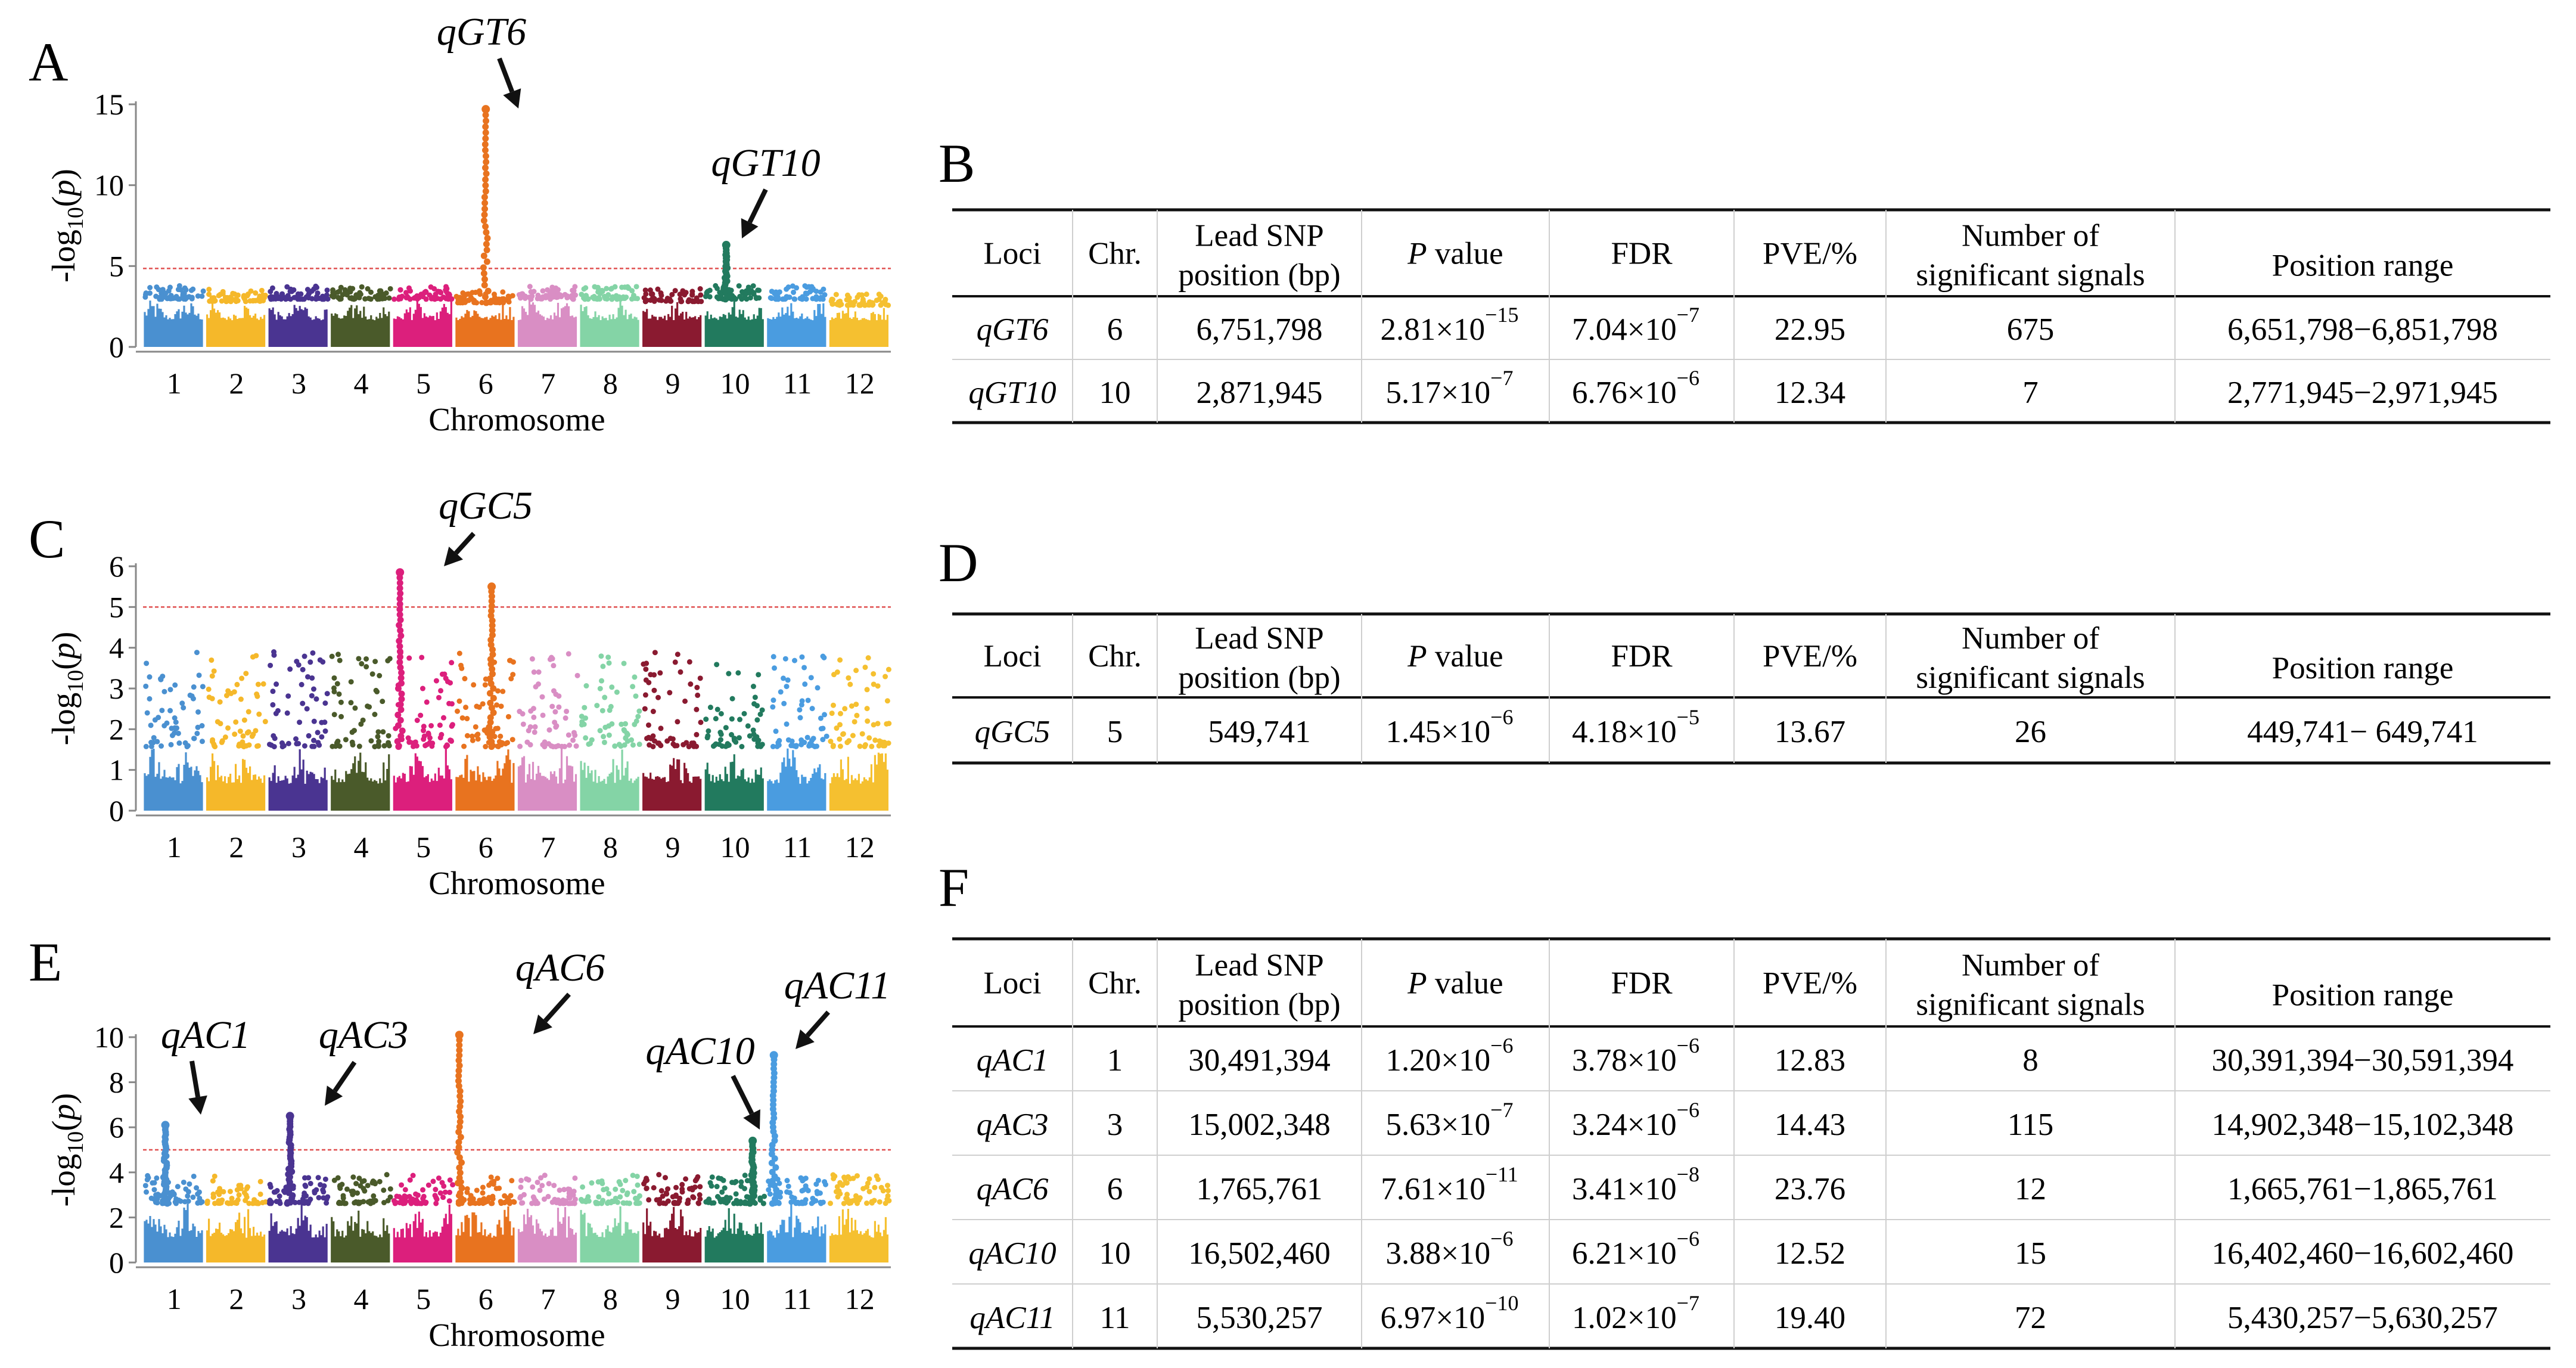 The height and width of the screenshot is (1368, 2576). Describe the element at coordinates (726, 245) in the screenshot. I see `peak-top-point` at that location.